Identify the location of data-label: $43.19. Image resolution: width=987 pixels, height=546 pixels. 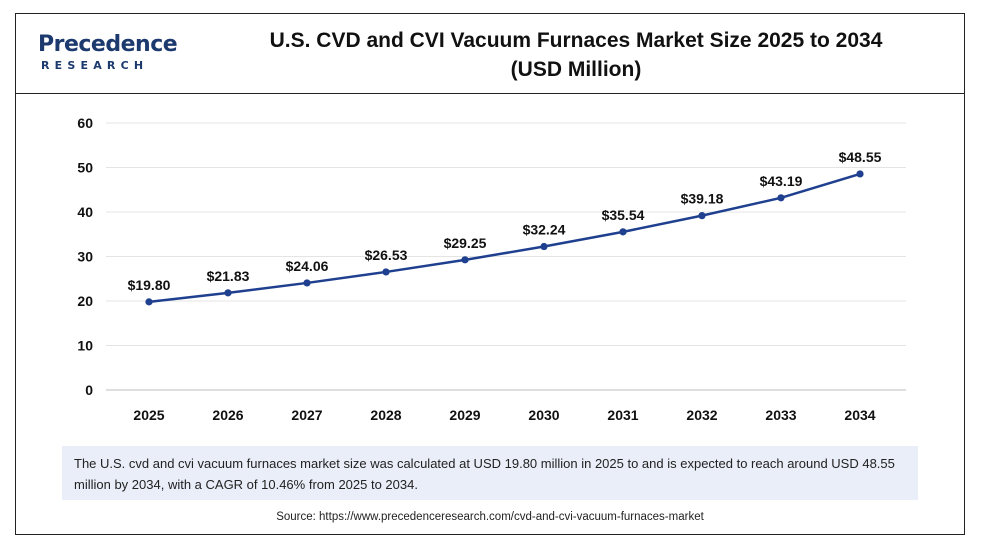
(781, 181).